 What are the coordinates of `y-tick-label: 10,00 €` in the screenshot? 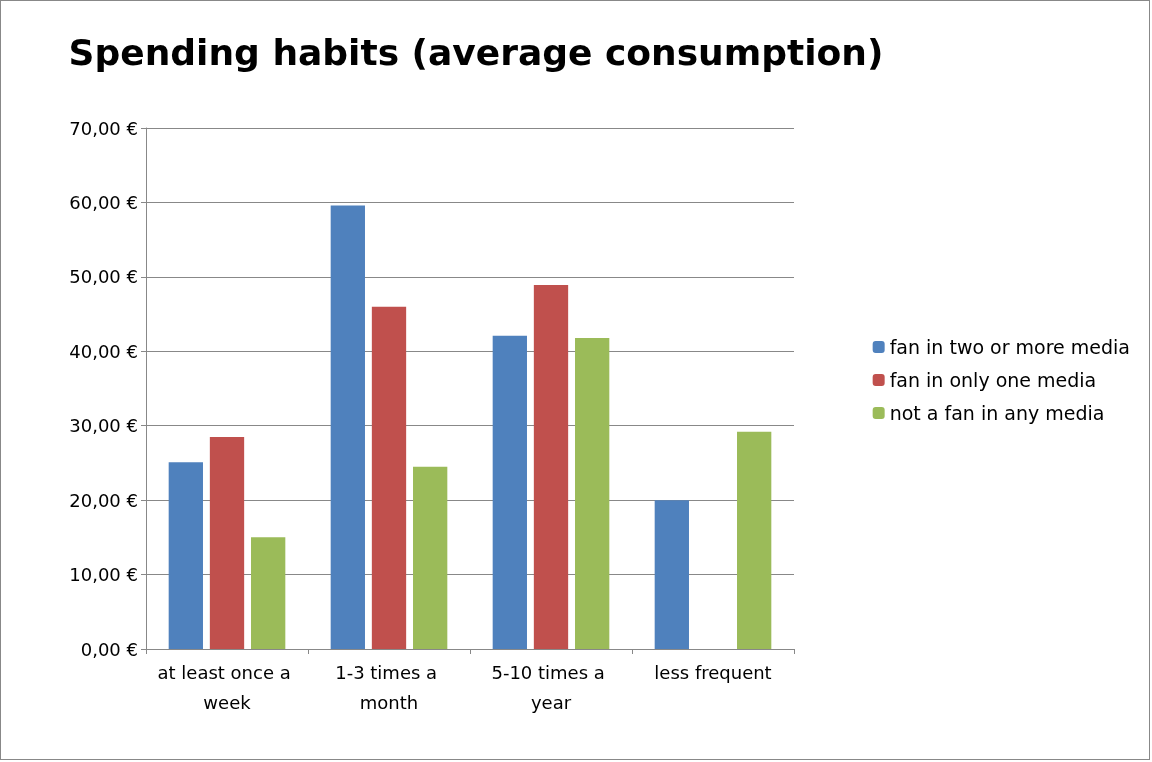 It's located at (103, 575).